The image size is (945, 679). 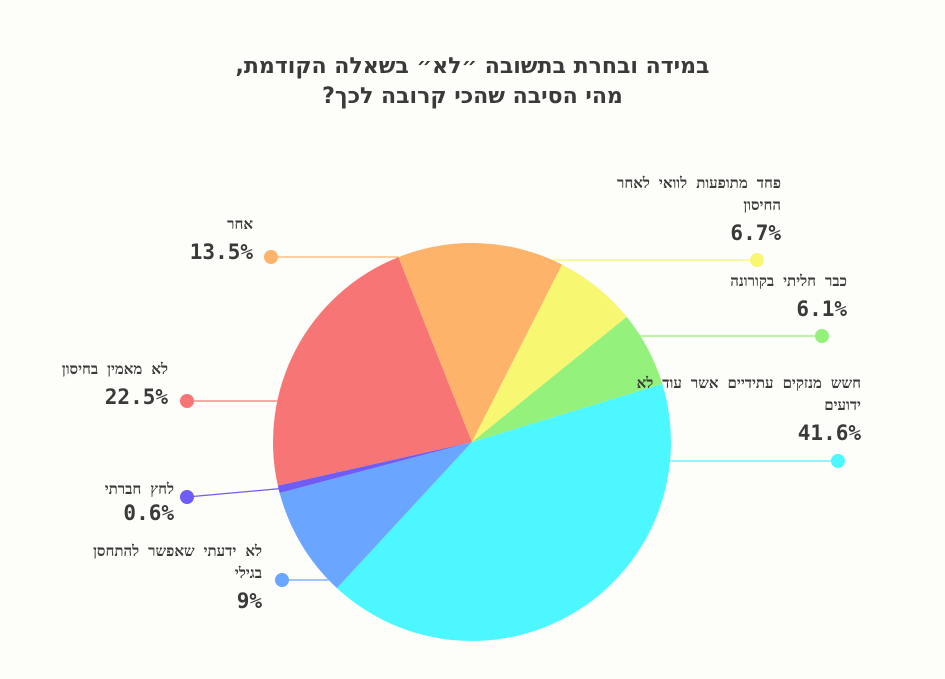 I want to click on slice-label-other-name: אחר, so click(x=240, y=224).